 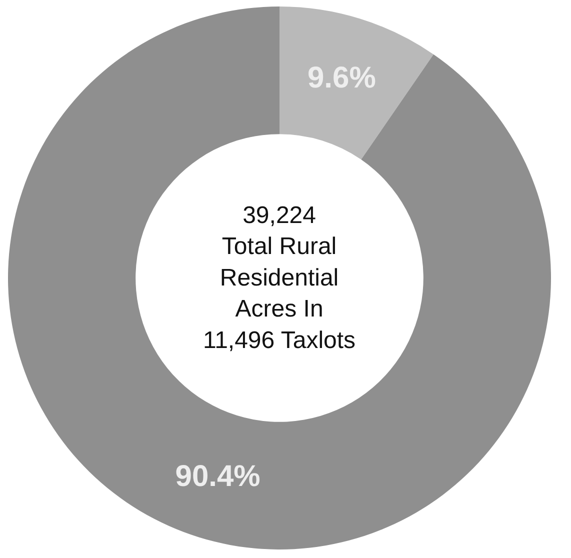 I want to click on text: 39,224 Total Rural Residential Acres In 11,496 Taxlots, so click(x=279, y=278).